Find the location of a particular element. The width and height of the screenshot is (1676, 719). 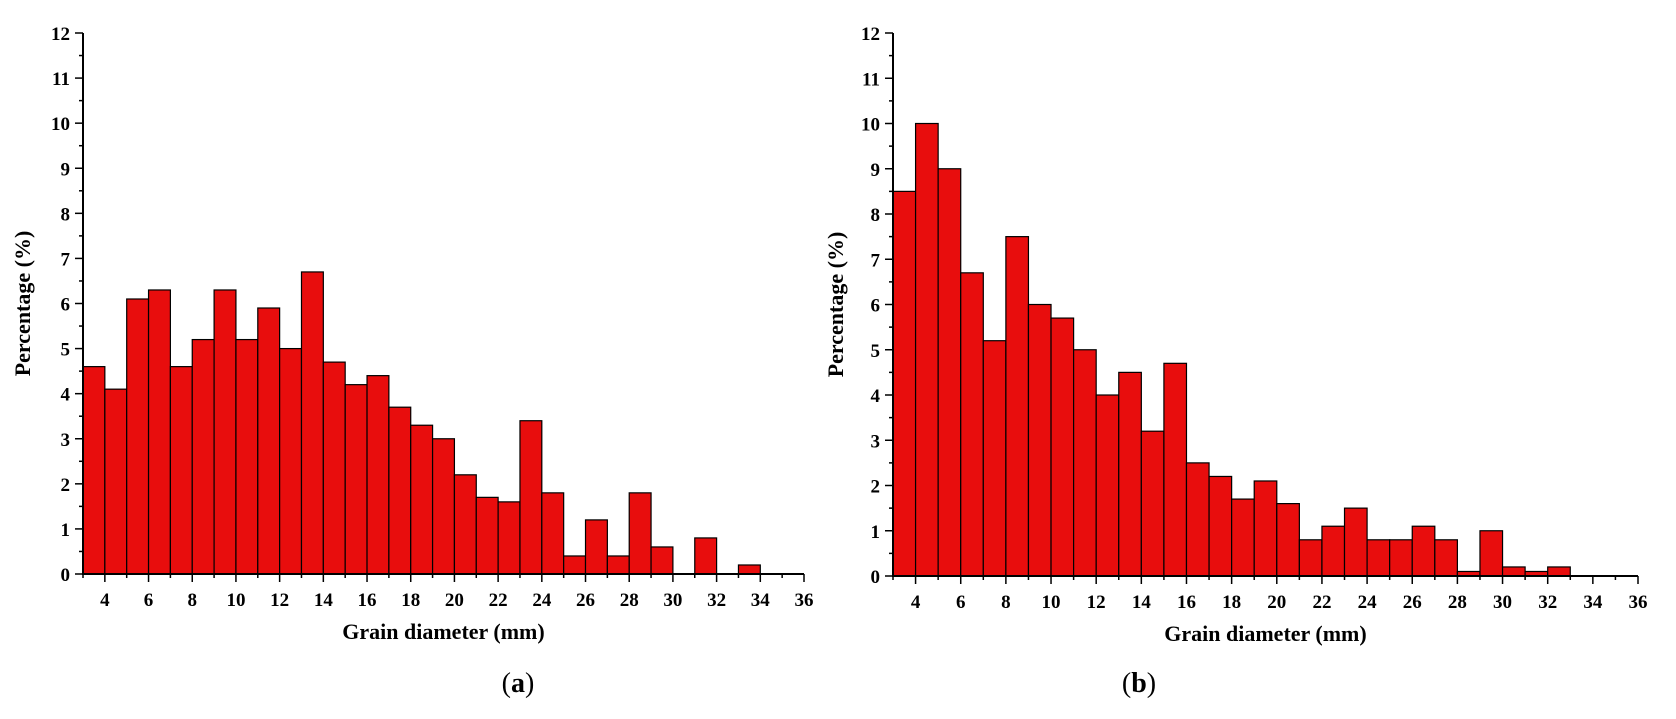

x-tick-label-a-26: 26 is located at coordinates (585, 600).